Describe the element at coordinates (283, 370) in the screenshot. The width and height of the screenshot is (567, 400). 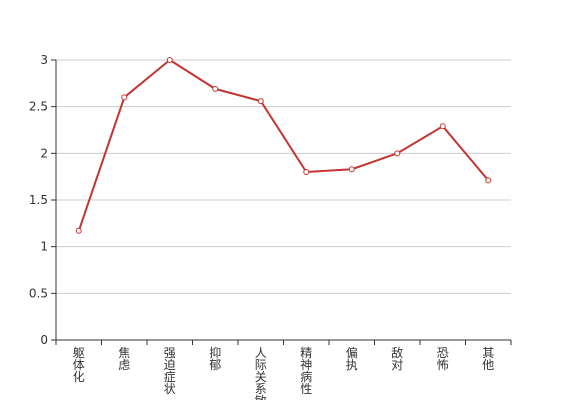
I see `x-axis-labels: 躯体化 焦虑 强迫症状 抑郁 人际关系敏感 精神病性 偏执 敌对 恐怖 其他` at that location.